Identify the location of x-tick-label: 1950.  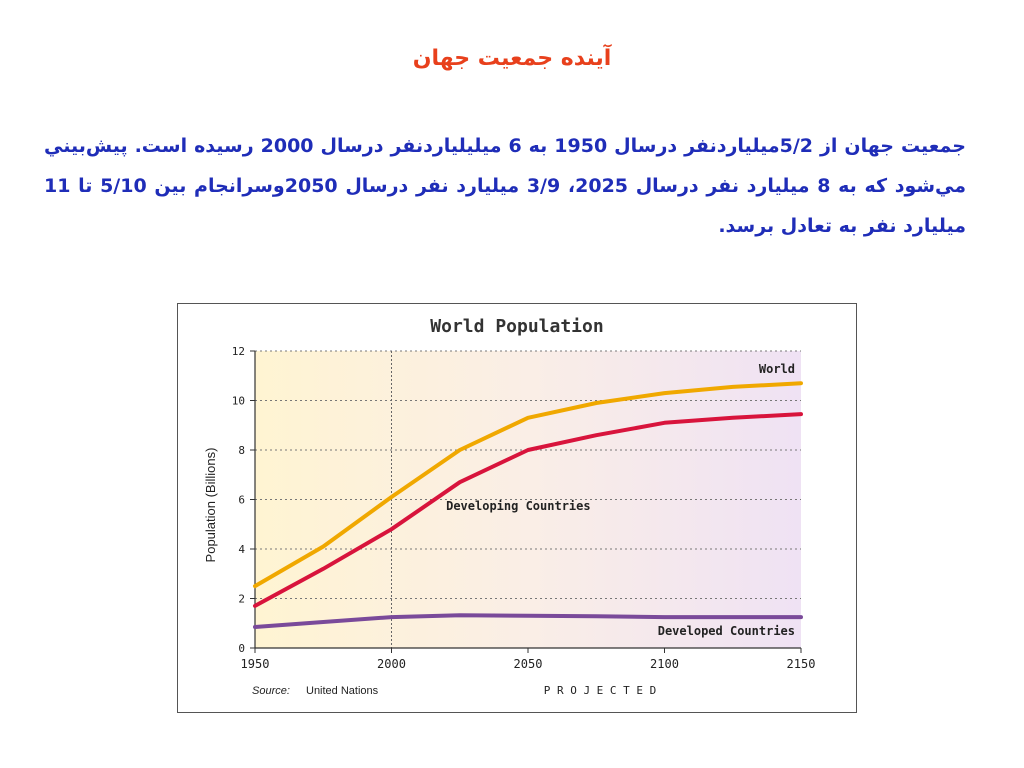
(255, 664).